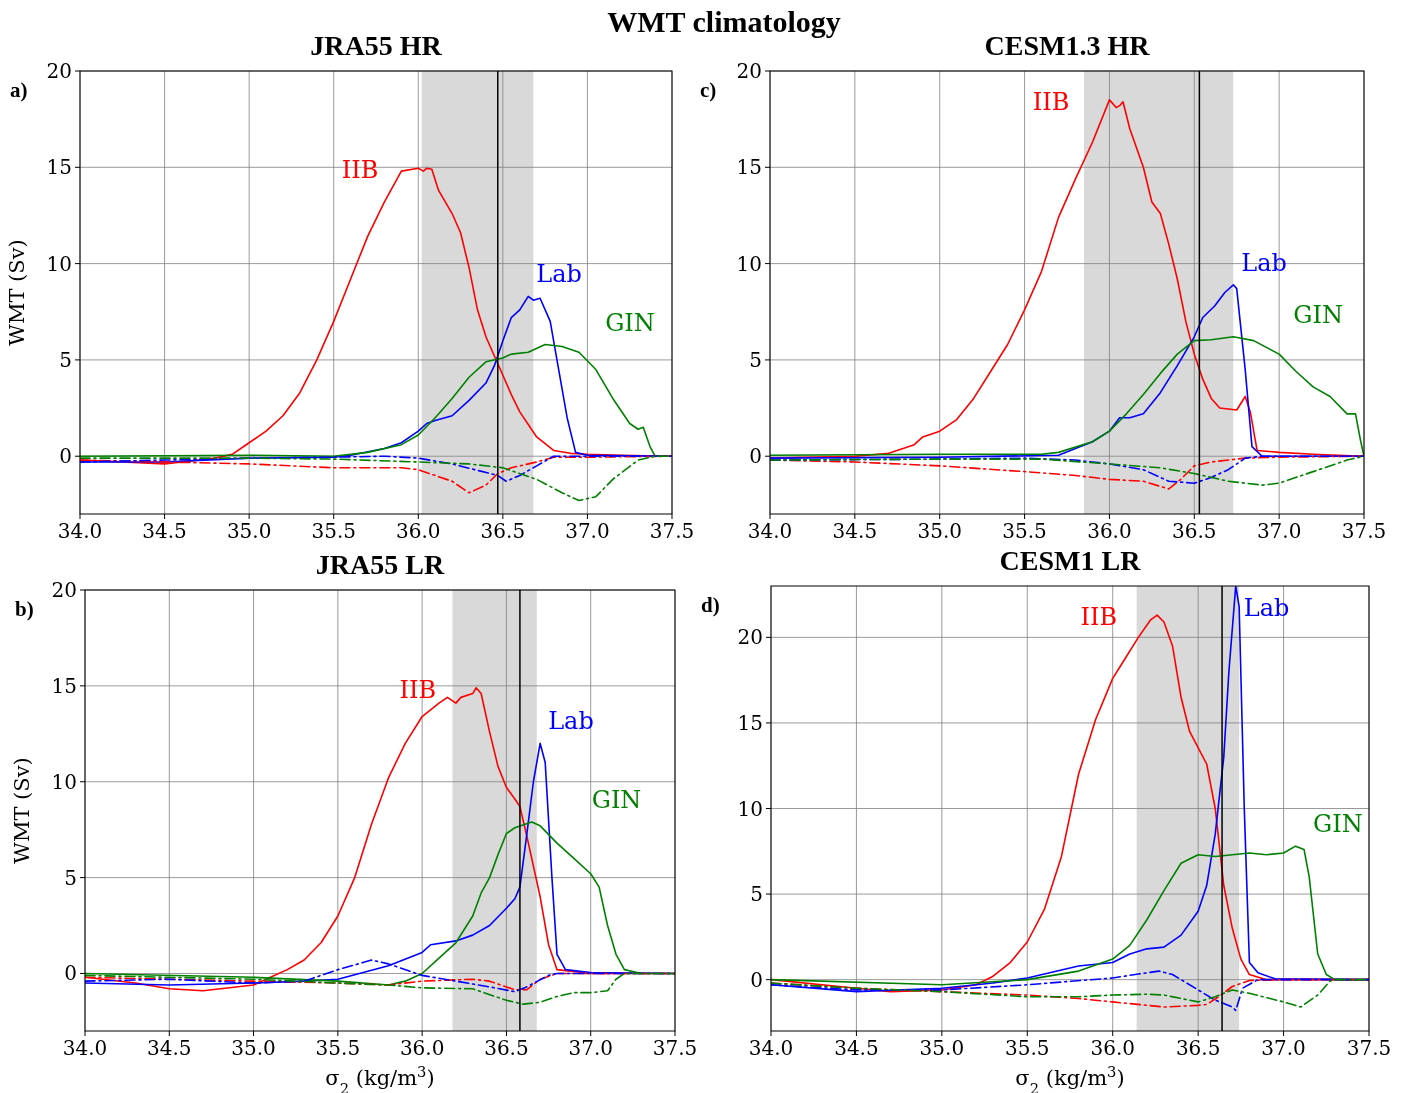 Image resolution: width=1408 pixels, height=1093 pixels. I want to click on text: b), so click(24, 609).